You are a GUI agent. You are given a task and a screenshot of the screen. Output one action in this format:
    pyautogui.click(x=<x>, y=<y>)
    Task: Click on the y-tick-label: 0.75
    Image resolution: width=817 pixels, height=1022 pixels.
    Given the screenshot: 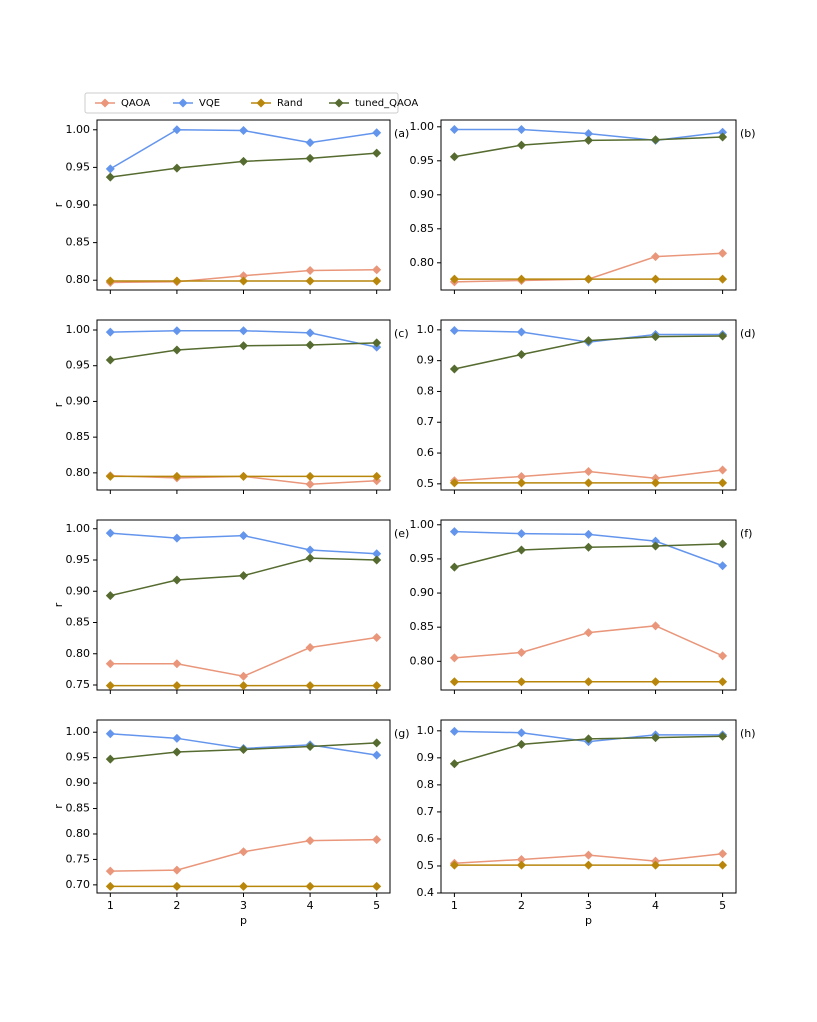 What is the action you would take?
    pyautogui.click(x=78, y=684)
    